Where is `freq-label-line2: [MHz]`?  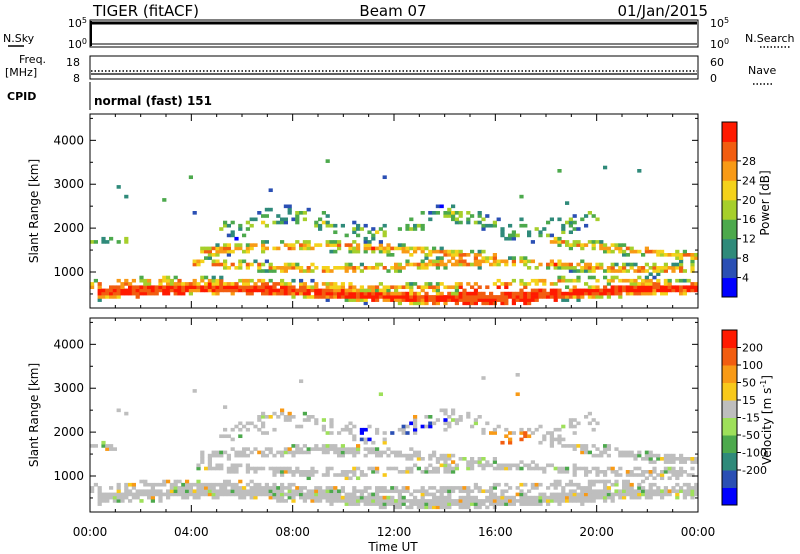 freq-label-line2: [MHz] is located at coordinates (21, 72).